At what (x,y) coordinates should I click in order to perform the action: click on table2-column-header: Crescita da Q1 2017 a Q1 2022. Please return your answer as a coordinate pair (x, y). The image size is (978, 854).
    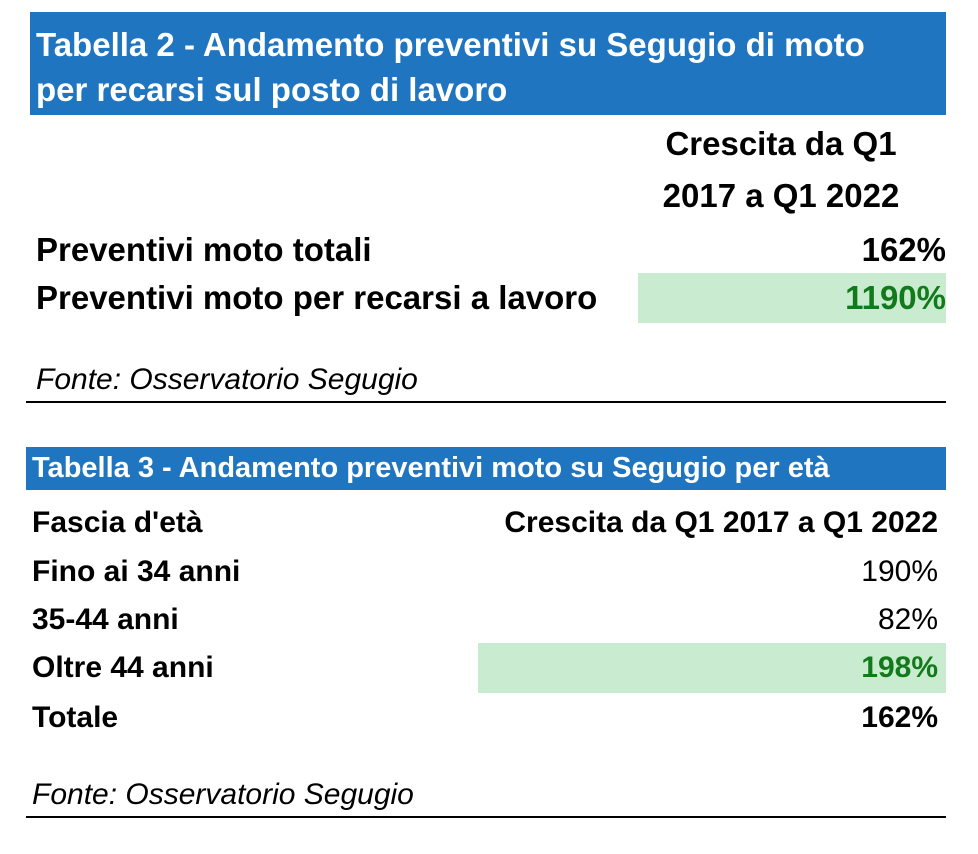
    Looking at the image, I should click on (781, 170).